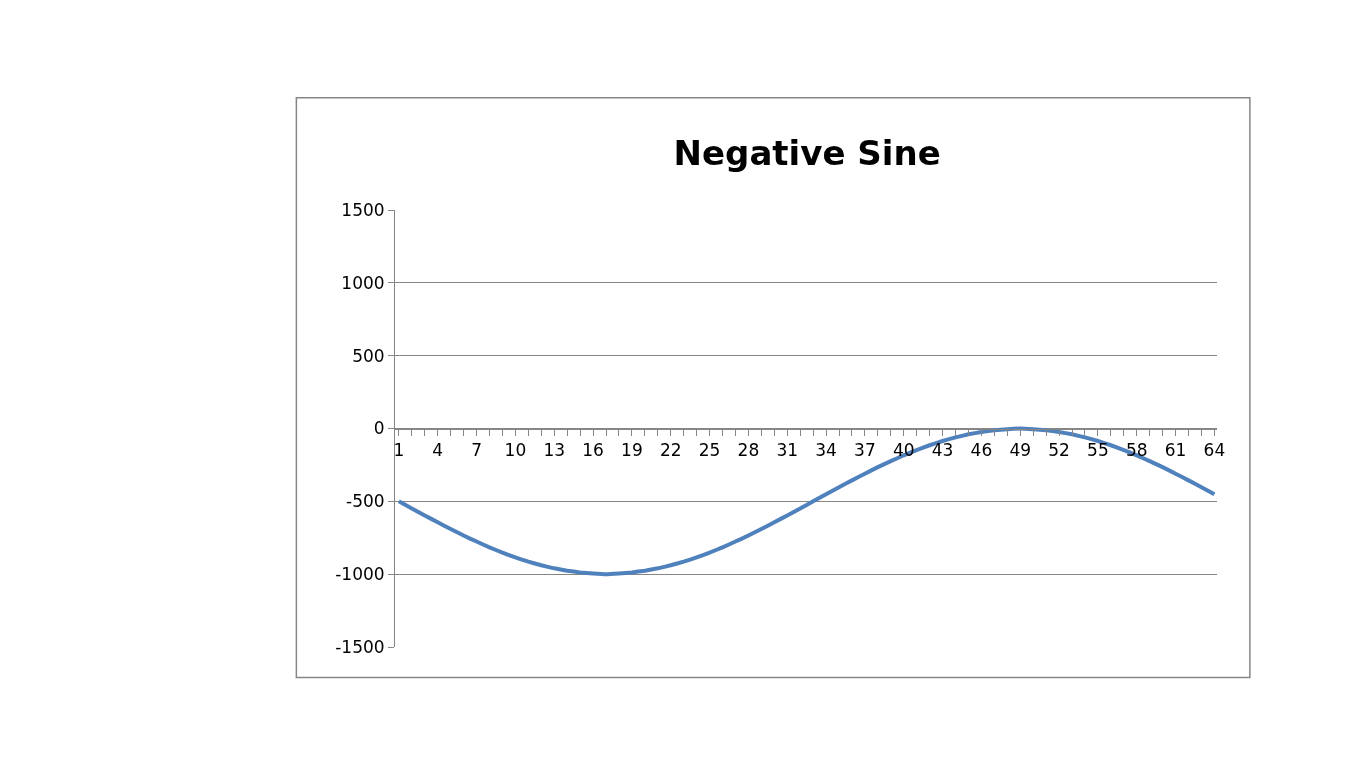 The image size is (1352, 767). What do you see at coordinates (593, 449) in the screenshot?
I see `x-tick-label: 16` at bounding box center [593, 449].